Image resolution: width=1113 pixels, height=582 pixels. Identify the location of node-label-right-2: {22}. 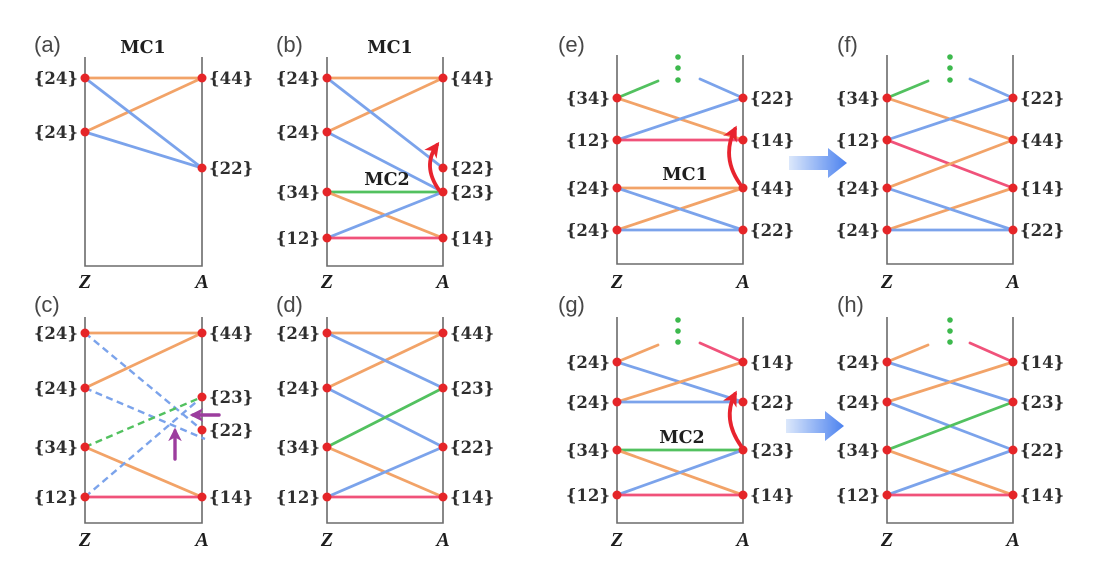
(472, 447).